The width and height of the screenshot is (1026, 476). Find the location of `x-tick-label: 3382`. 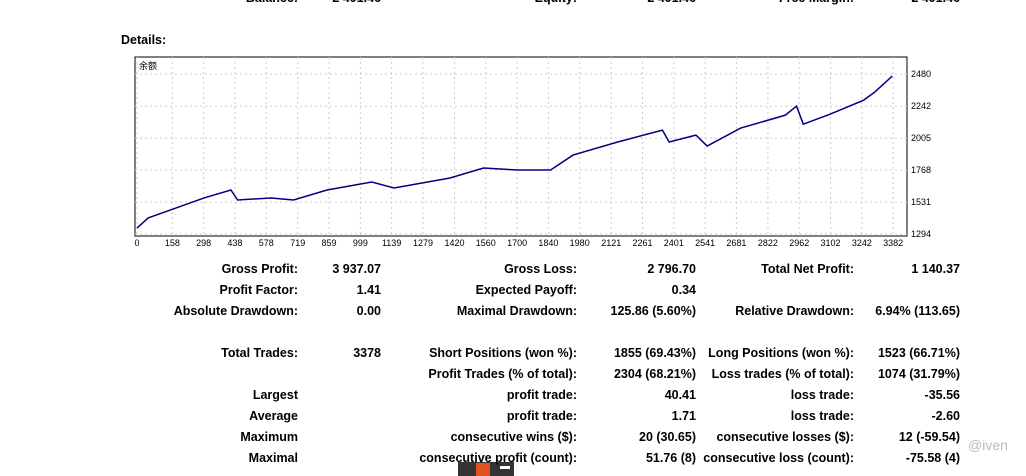

x-tick-label: 3382 is located at coordinates (893, 243).